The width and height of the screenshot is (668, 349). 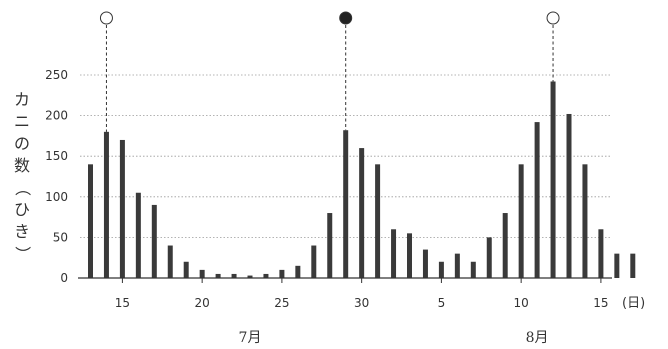 What do you see at coordinates (521, 303) in the screenshot?
I see `x-tick-label: 10` at bounding box center [521, 303].